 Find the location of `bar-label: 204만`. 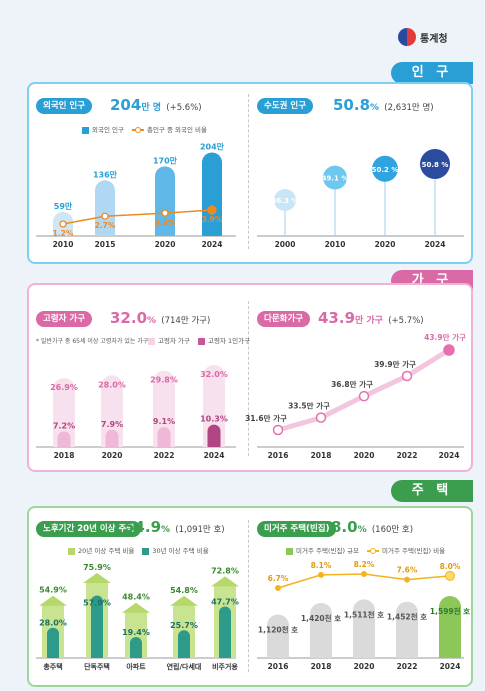

bar-label: 204만 is located at coordinates (212, 146).